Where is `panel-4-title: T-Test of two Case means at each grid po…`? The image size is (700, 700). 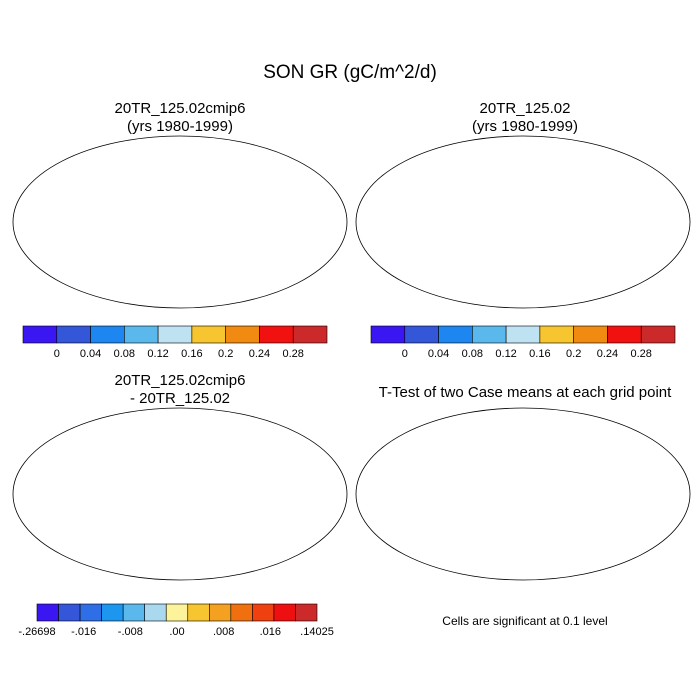 panel-4-title: T-Test of two Case means at each grid po… is located at coordinates (525, 393).